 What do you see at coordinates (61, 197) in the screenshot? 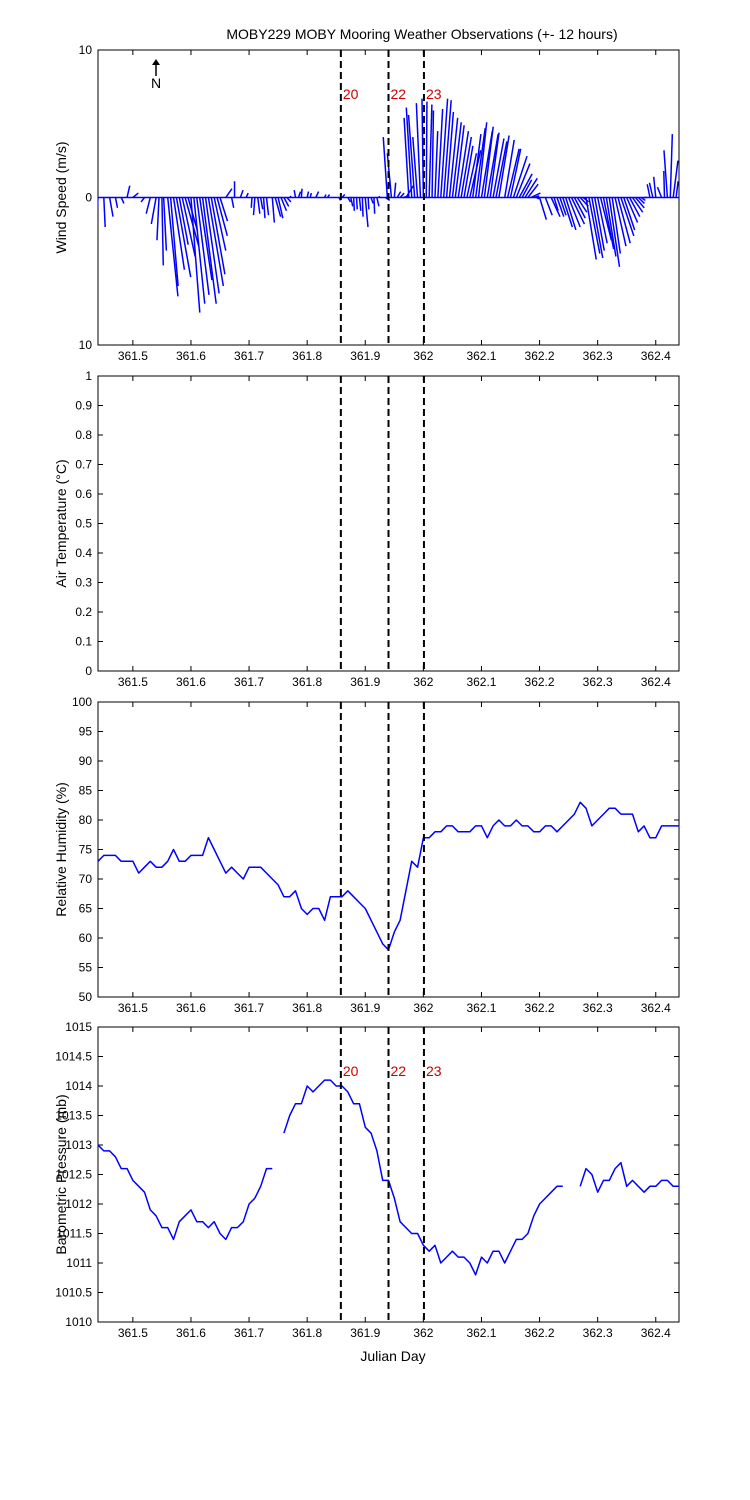
I see `y-axis-title: Wind Speed (m/s)` at bounding box center [61, 197].